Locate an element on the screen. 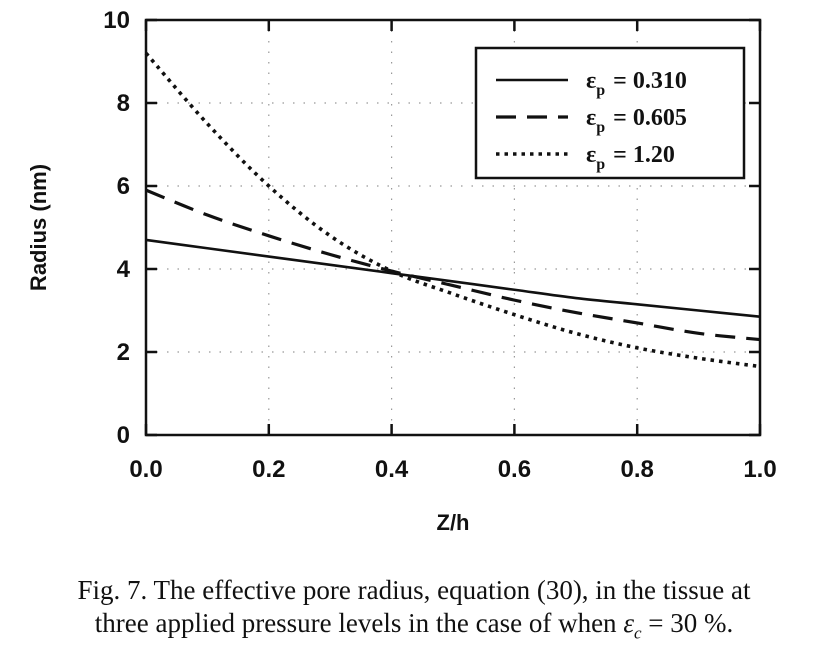  legend-value: = 0.310 is located at coordinates (650, 81).